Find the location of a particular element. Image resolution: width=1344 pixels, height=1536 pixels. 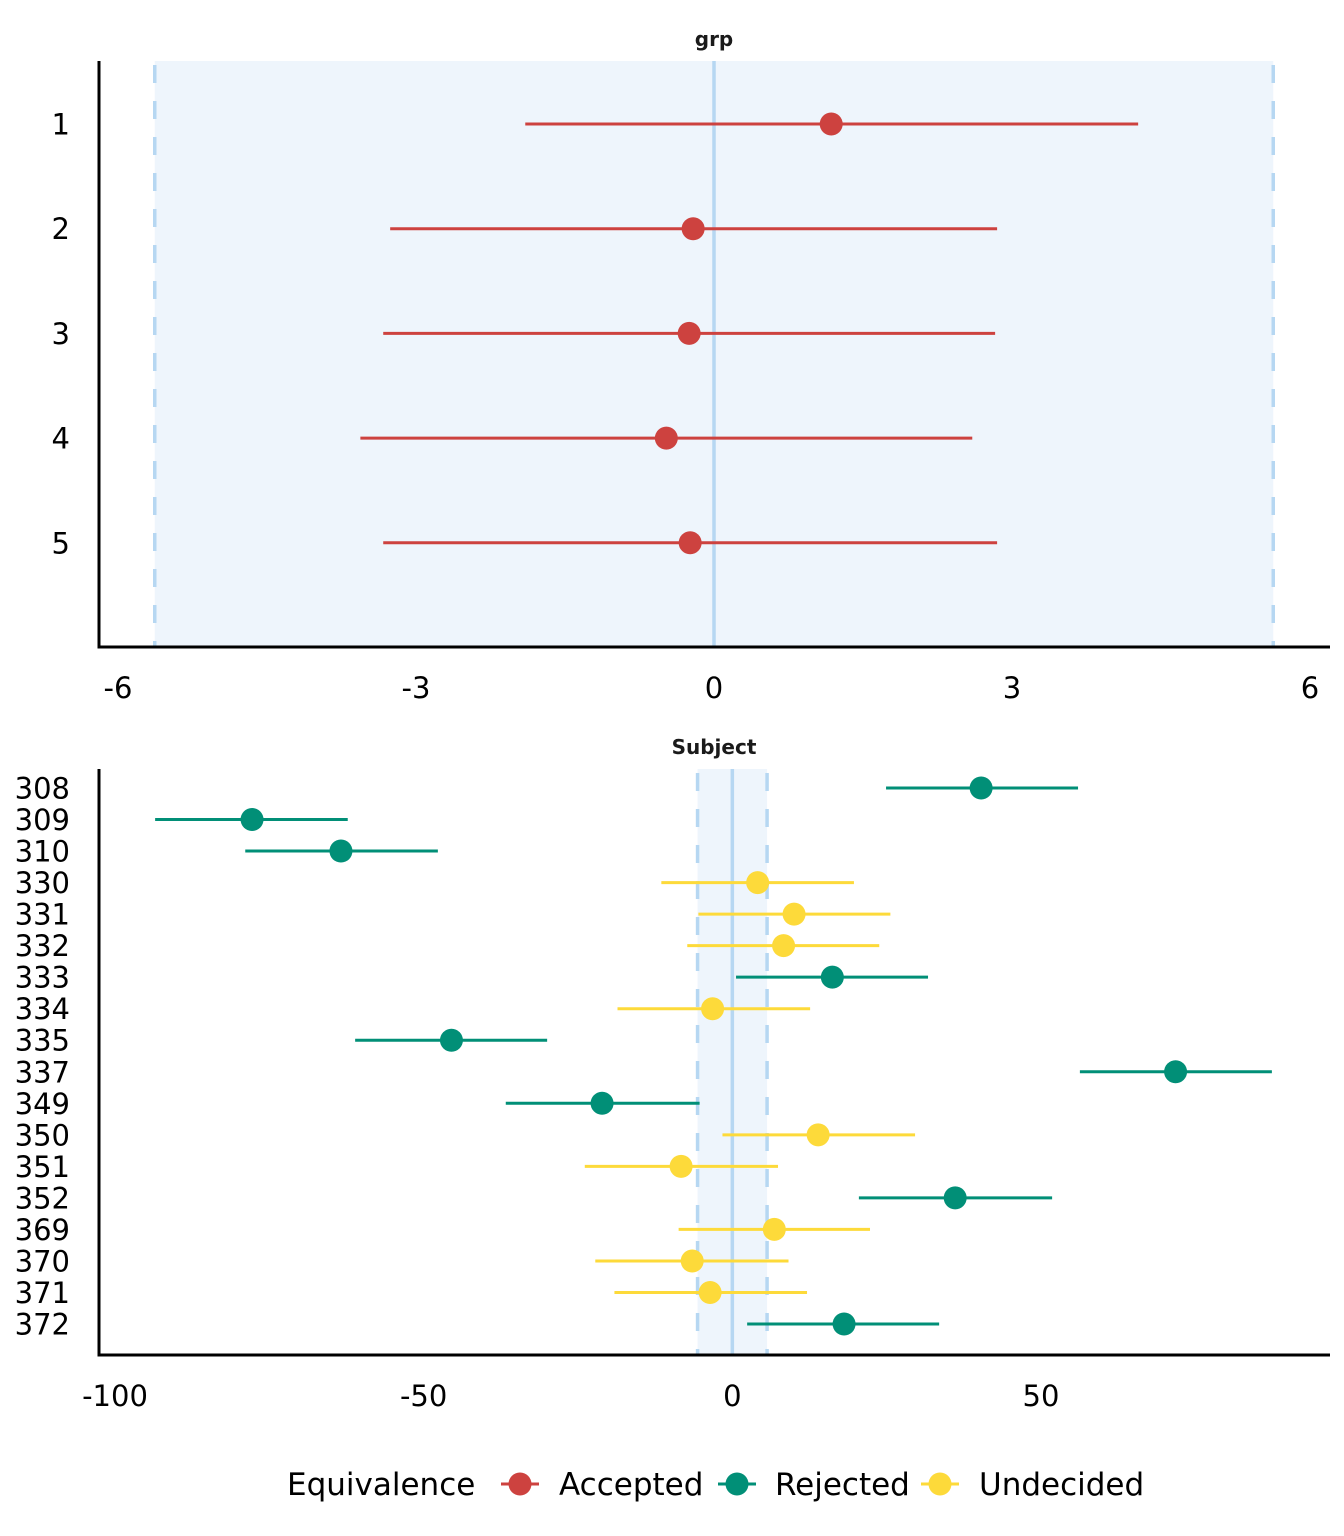

y-tick-label: 1 is located at coordinates (61, 125).